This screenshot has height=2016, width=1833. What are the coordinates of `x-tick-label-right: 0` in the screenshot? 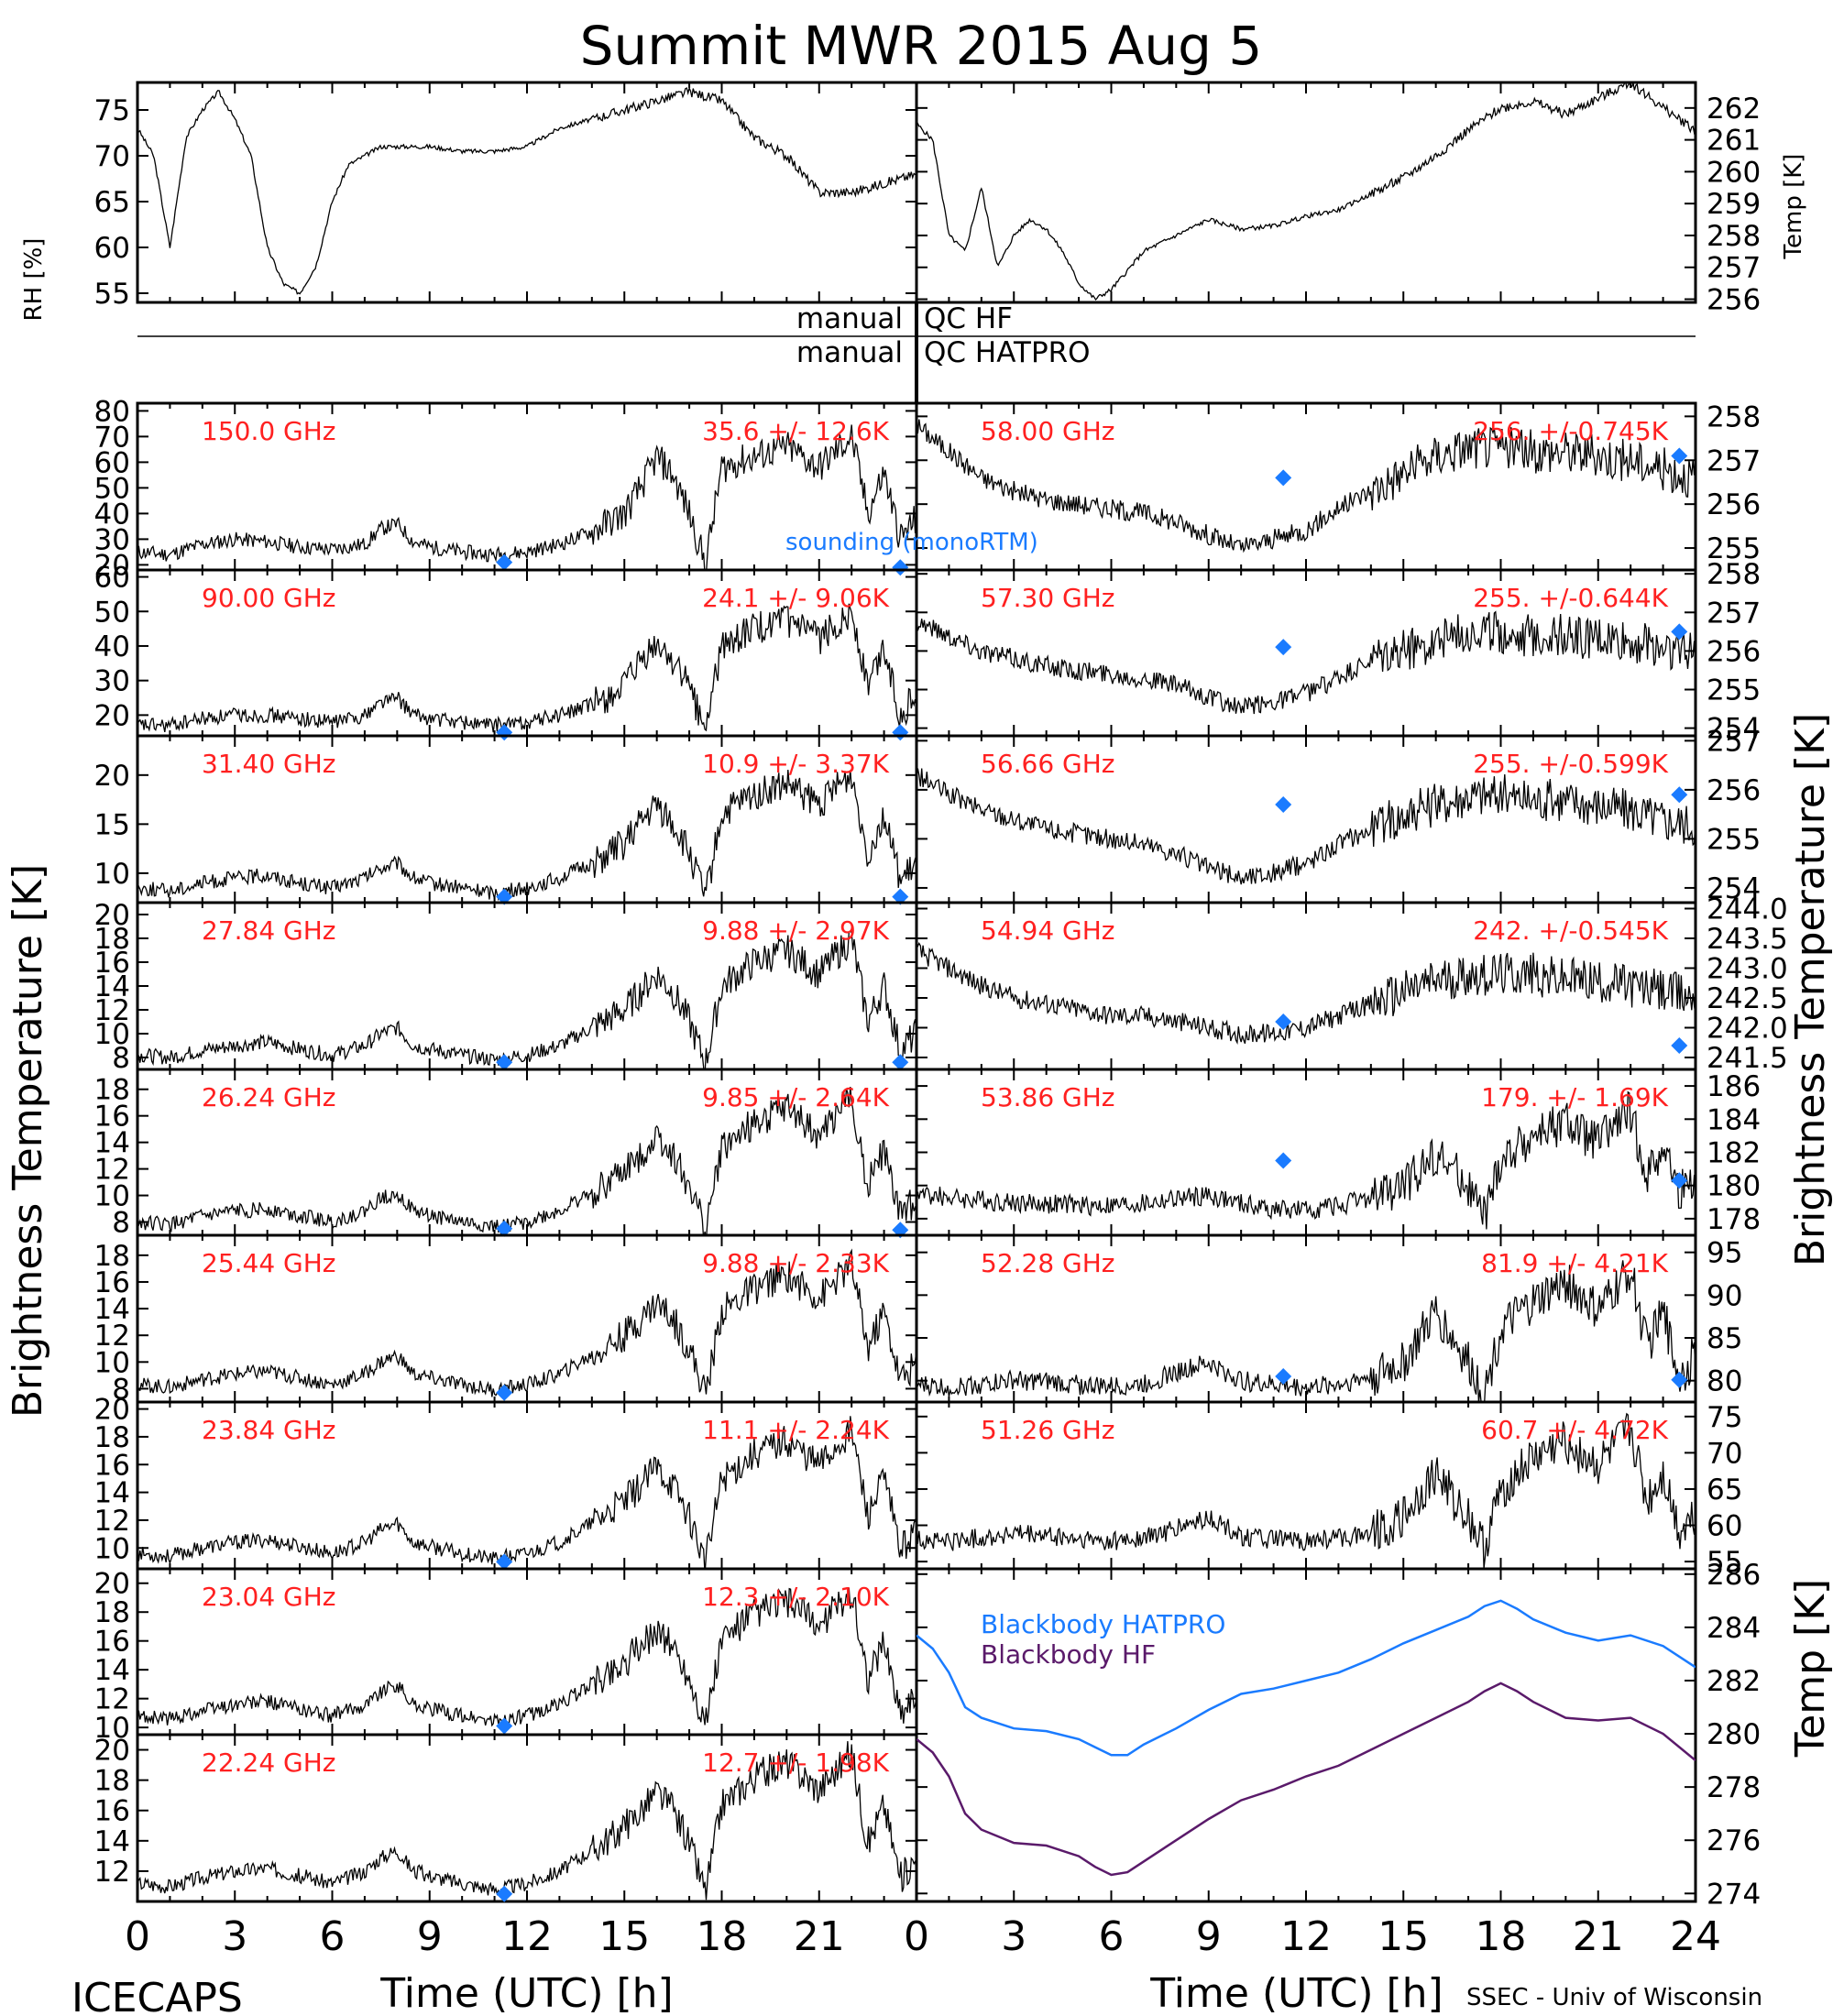 It's located at (916, 1936).